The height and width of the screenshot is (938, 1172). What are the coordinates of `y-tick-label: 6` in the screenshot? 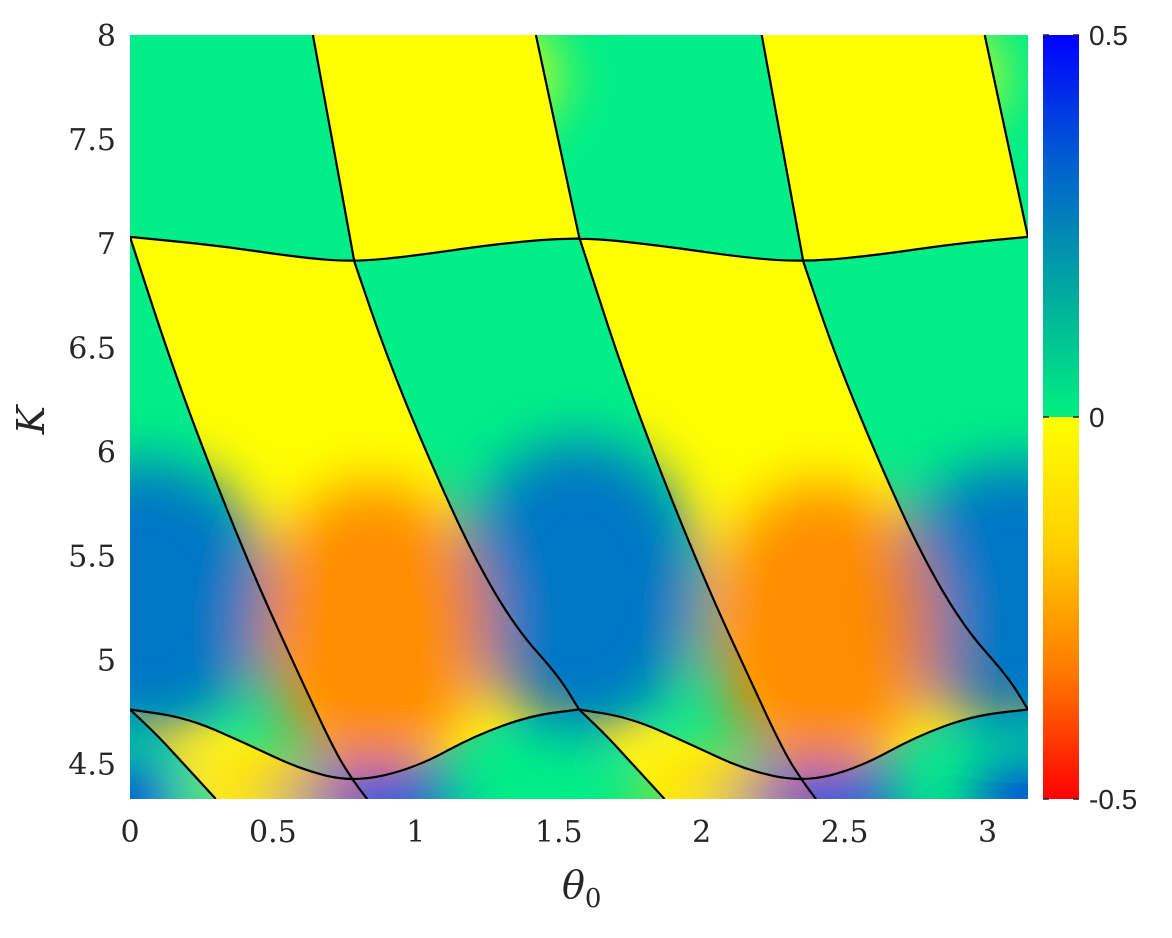 It's located at (106, 452).